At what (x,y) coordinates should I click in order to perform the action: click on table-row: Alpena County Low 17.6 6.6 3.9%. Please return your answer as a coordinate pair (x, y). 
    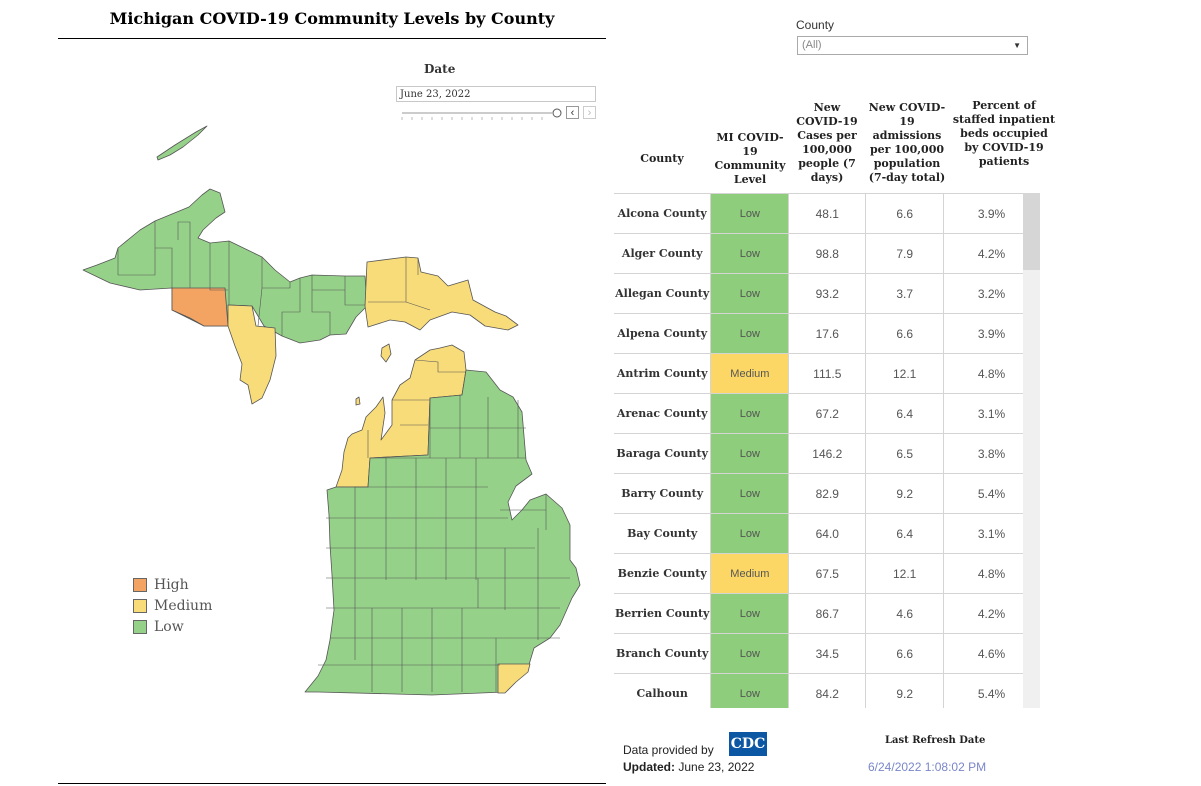
    Looking at the image, I should click on (827, 333).